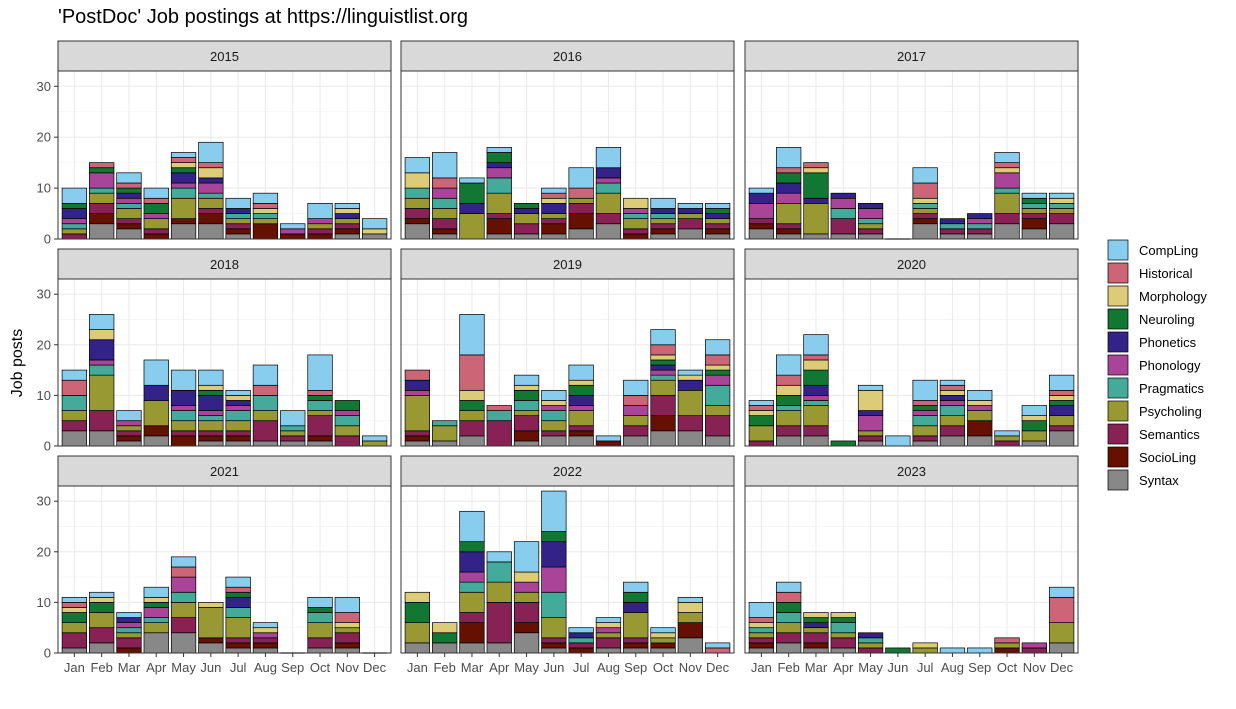  Describe the element at coordinates (472, 372) in the screenshot. I see `bar-segment-historical` at that location.